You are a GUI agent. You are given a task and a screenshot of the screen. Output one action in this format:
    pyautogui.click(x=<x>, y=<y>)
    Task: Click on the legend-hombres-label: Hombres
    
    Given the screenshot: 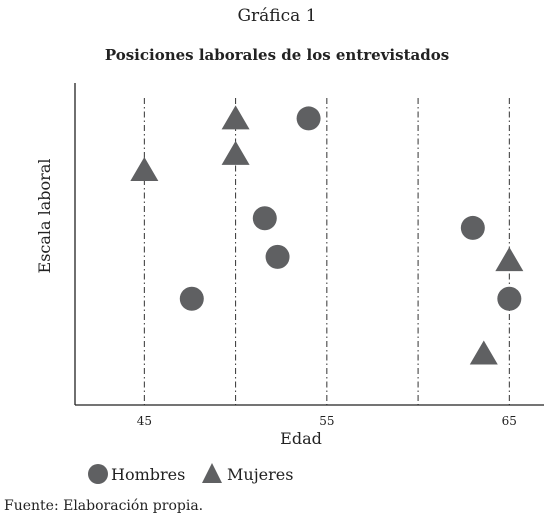 What is the action you would take?
    pyautogui.click(x=148, y=474)
    